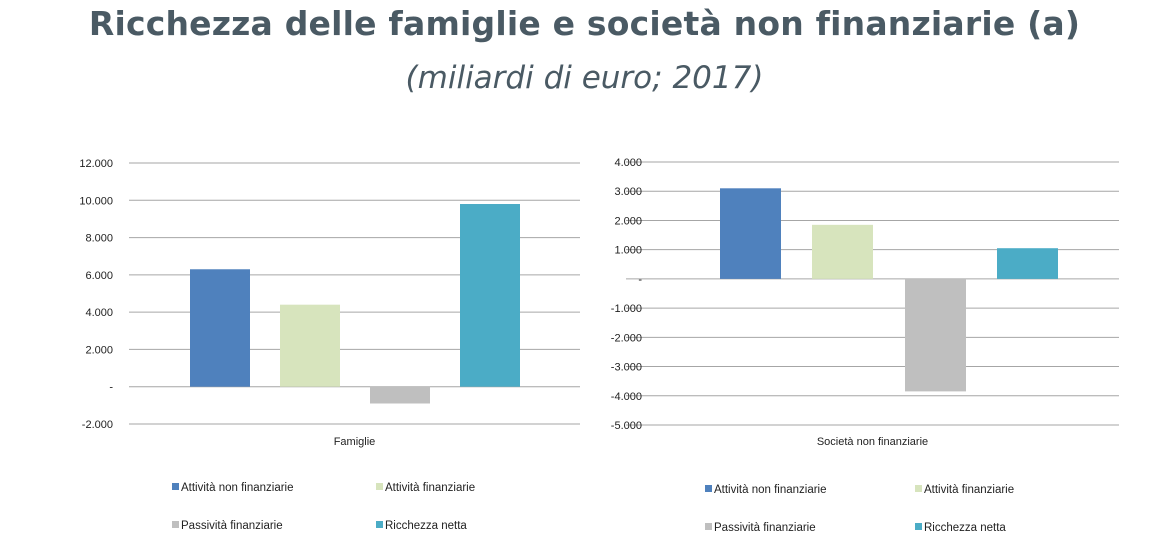 The width and height of the screenshot is (1169, 557). I want to click on y-tick-label-1-7: 12.000, so click(96, 164).